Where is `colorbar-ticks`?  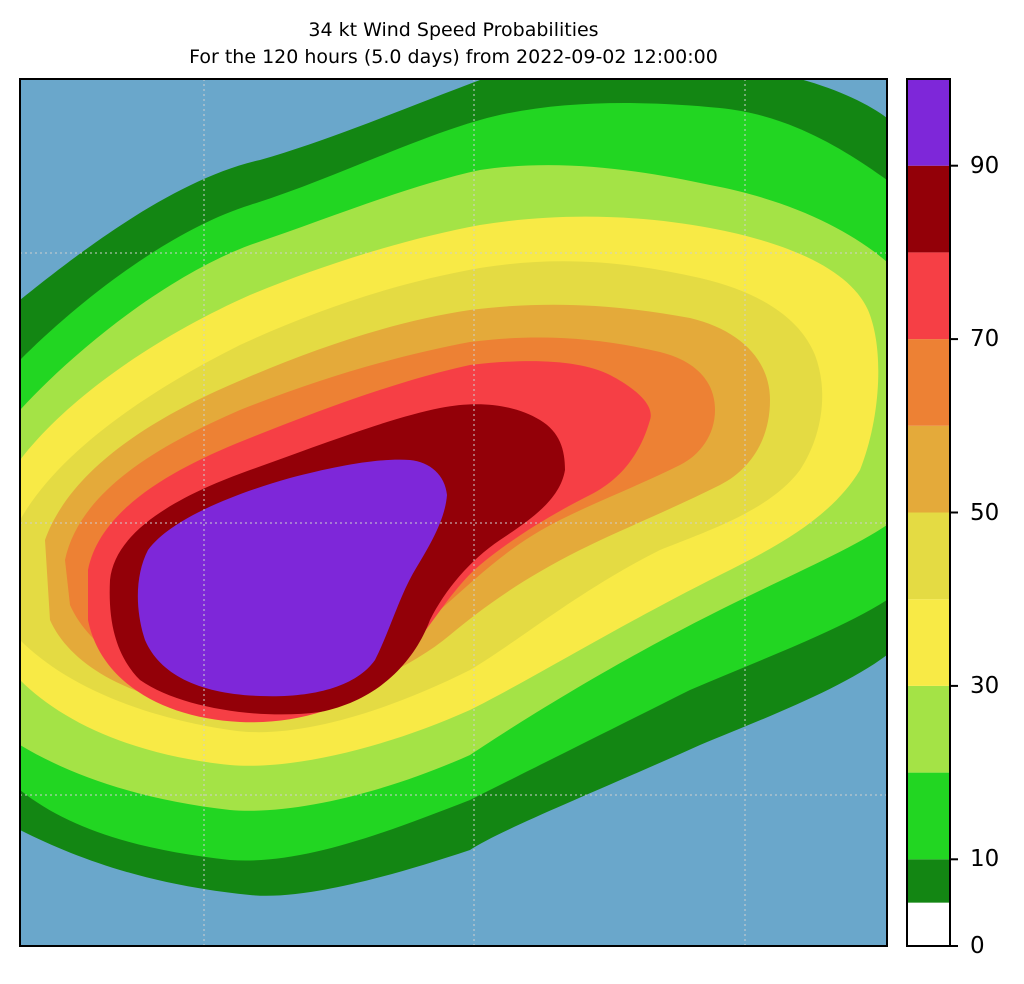 colorbar-ticks is located at coordinates (954, 555).